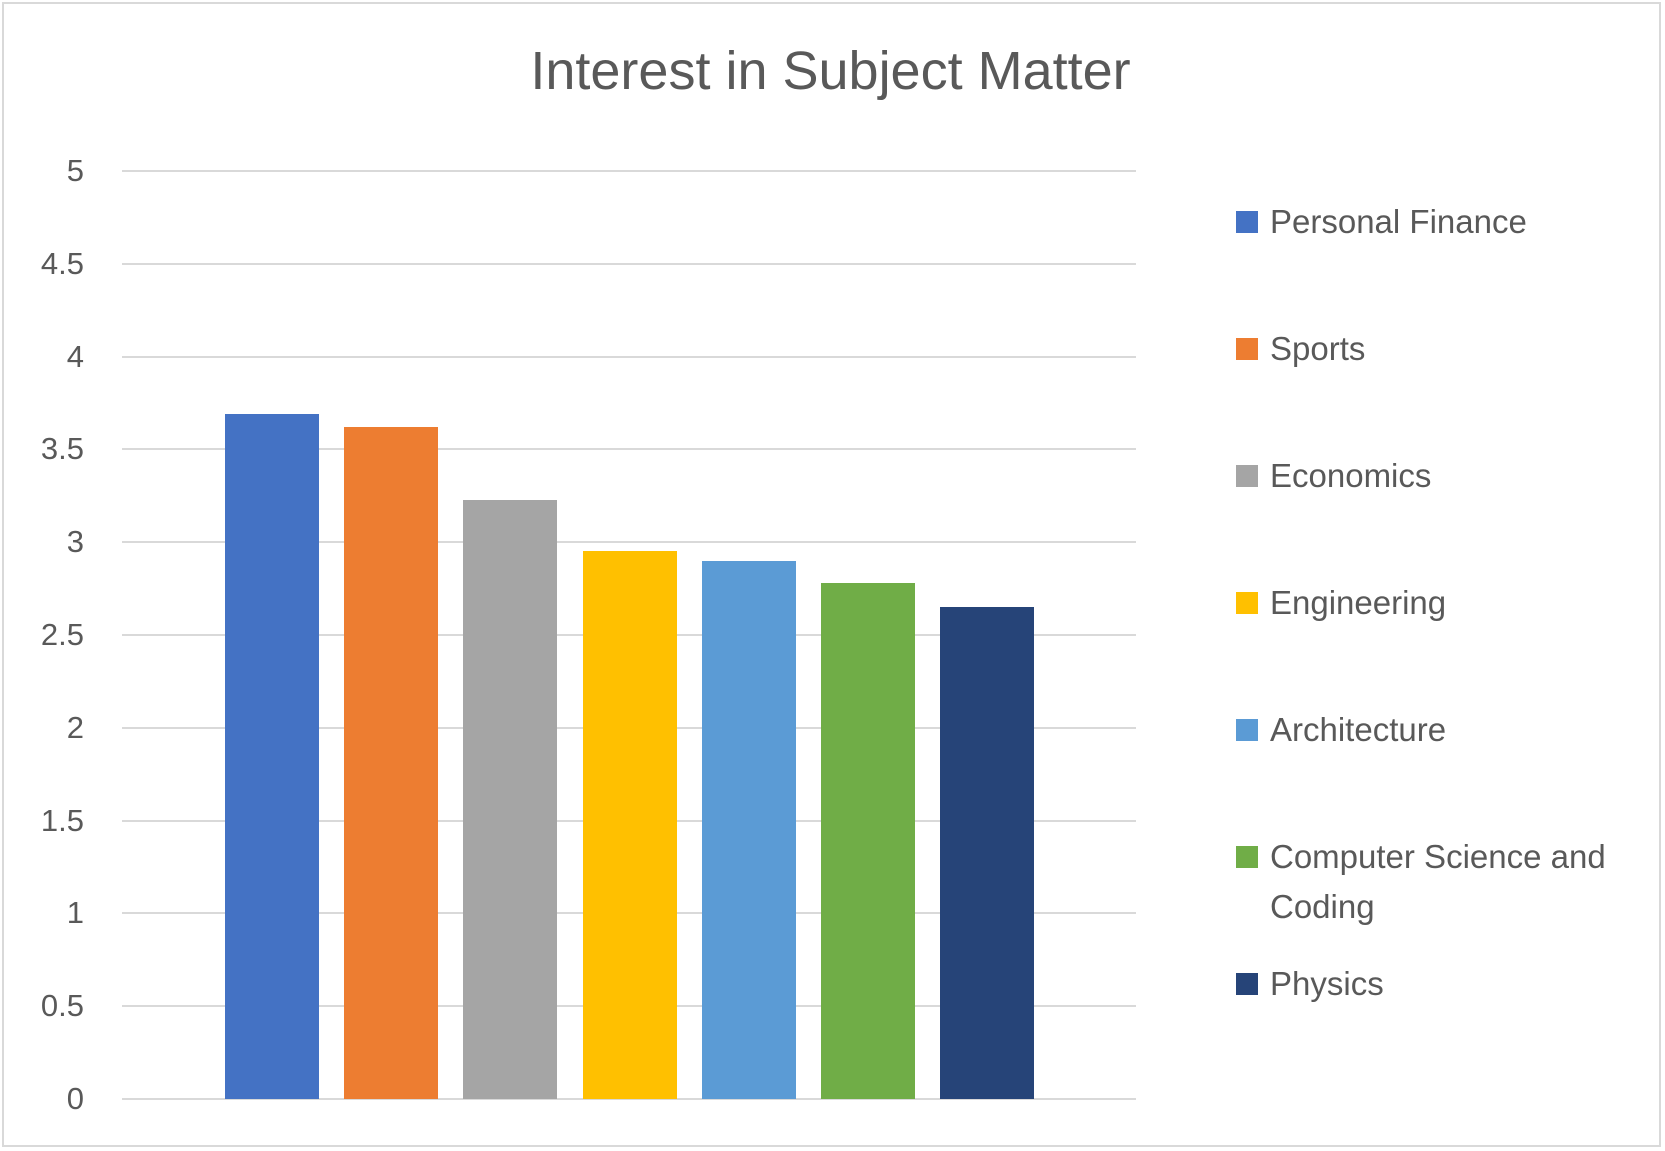  Describe the element at coordinates (629, 825) in the screenshot. I see `bar-engineering` at that location.